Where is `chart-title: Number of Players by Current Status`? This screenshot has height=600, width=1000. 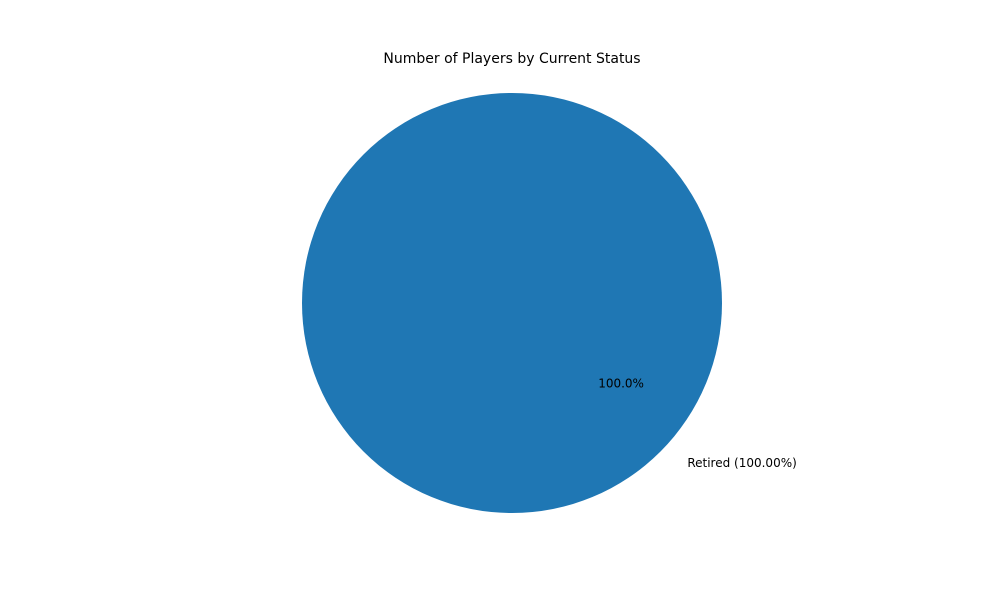 chart-title: Number of Players by Current Status is located at coordinates (511, 59).